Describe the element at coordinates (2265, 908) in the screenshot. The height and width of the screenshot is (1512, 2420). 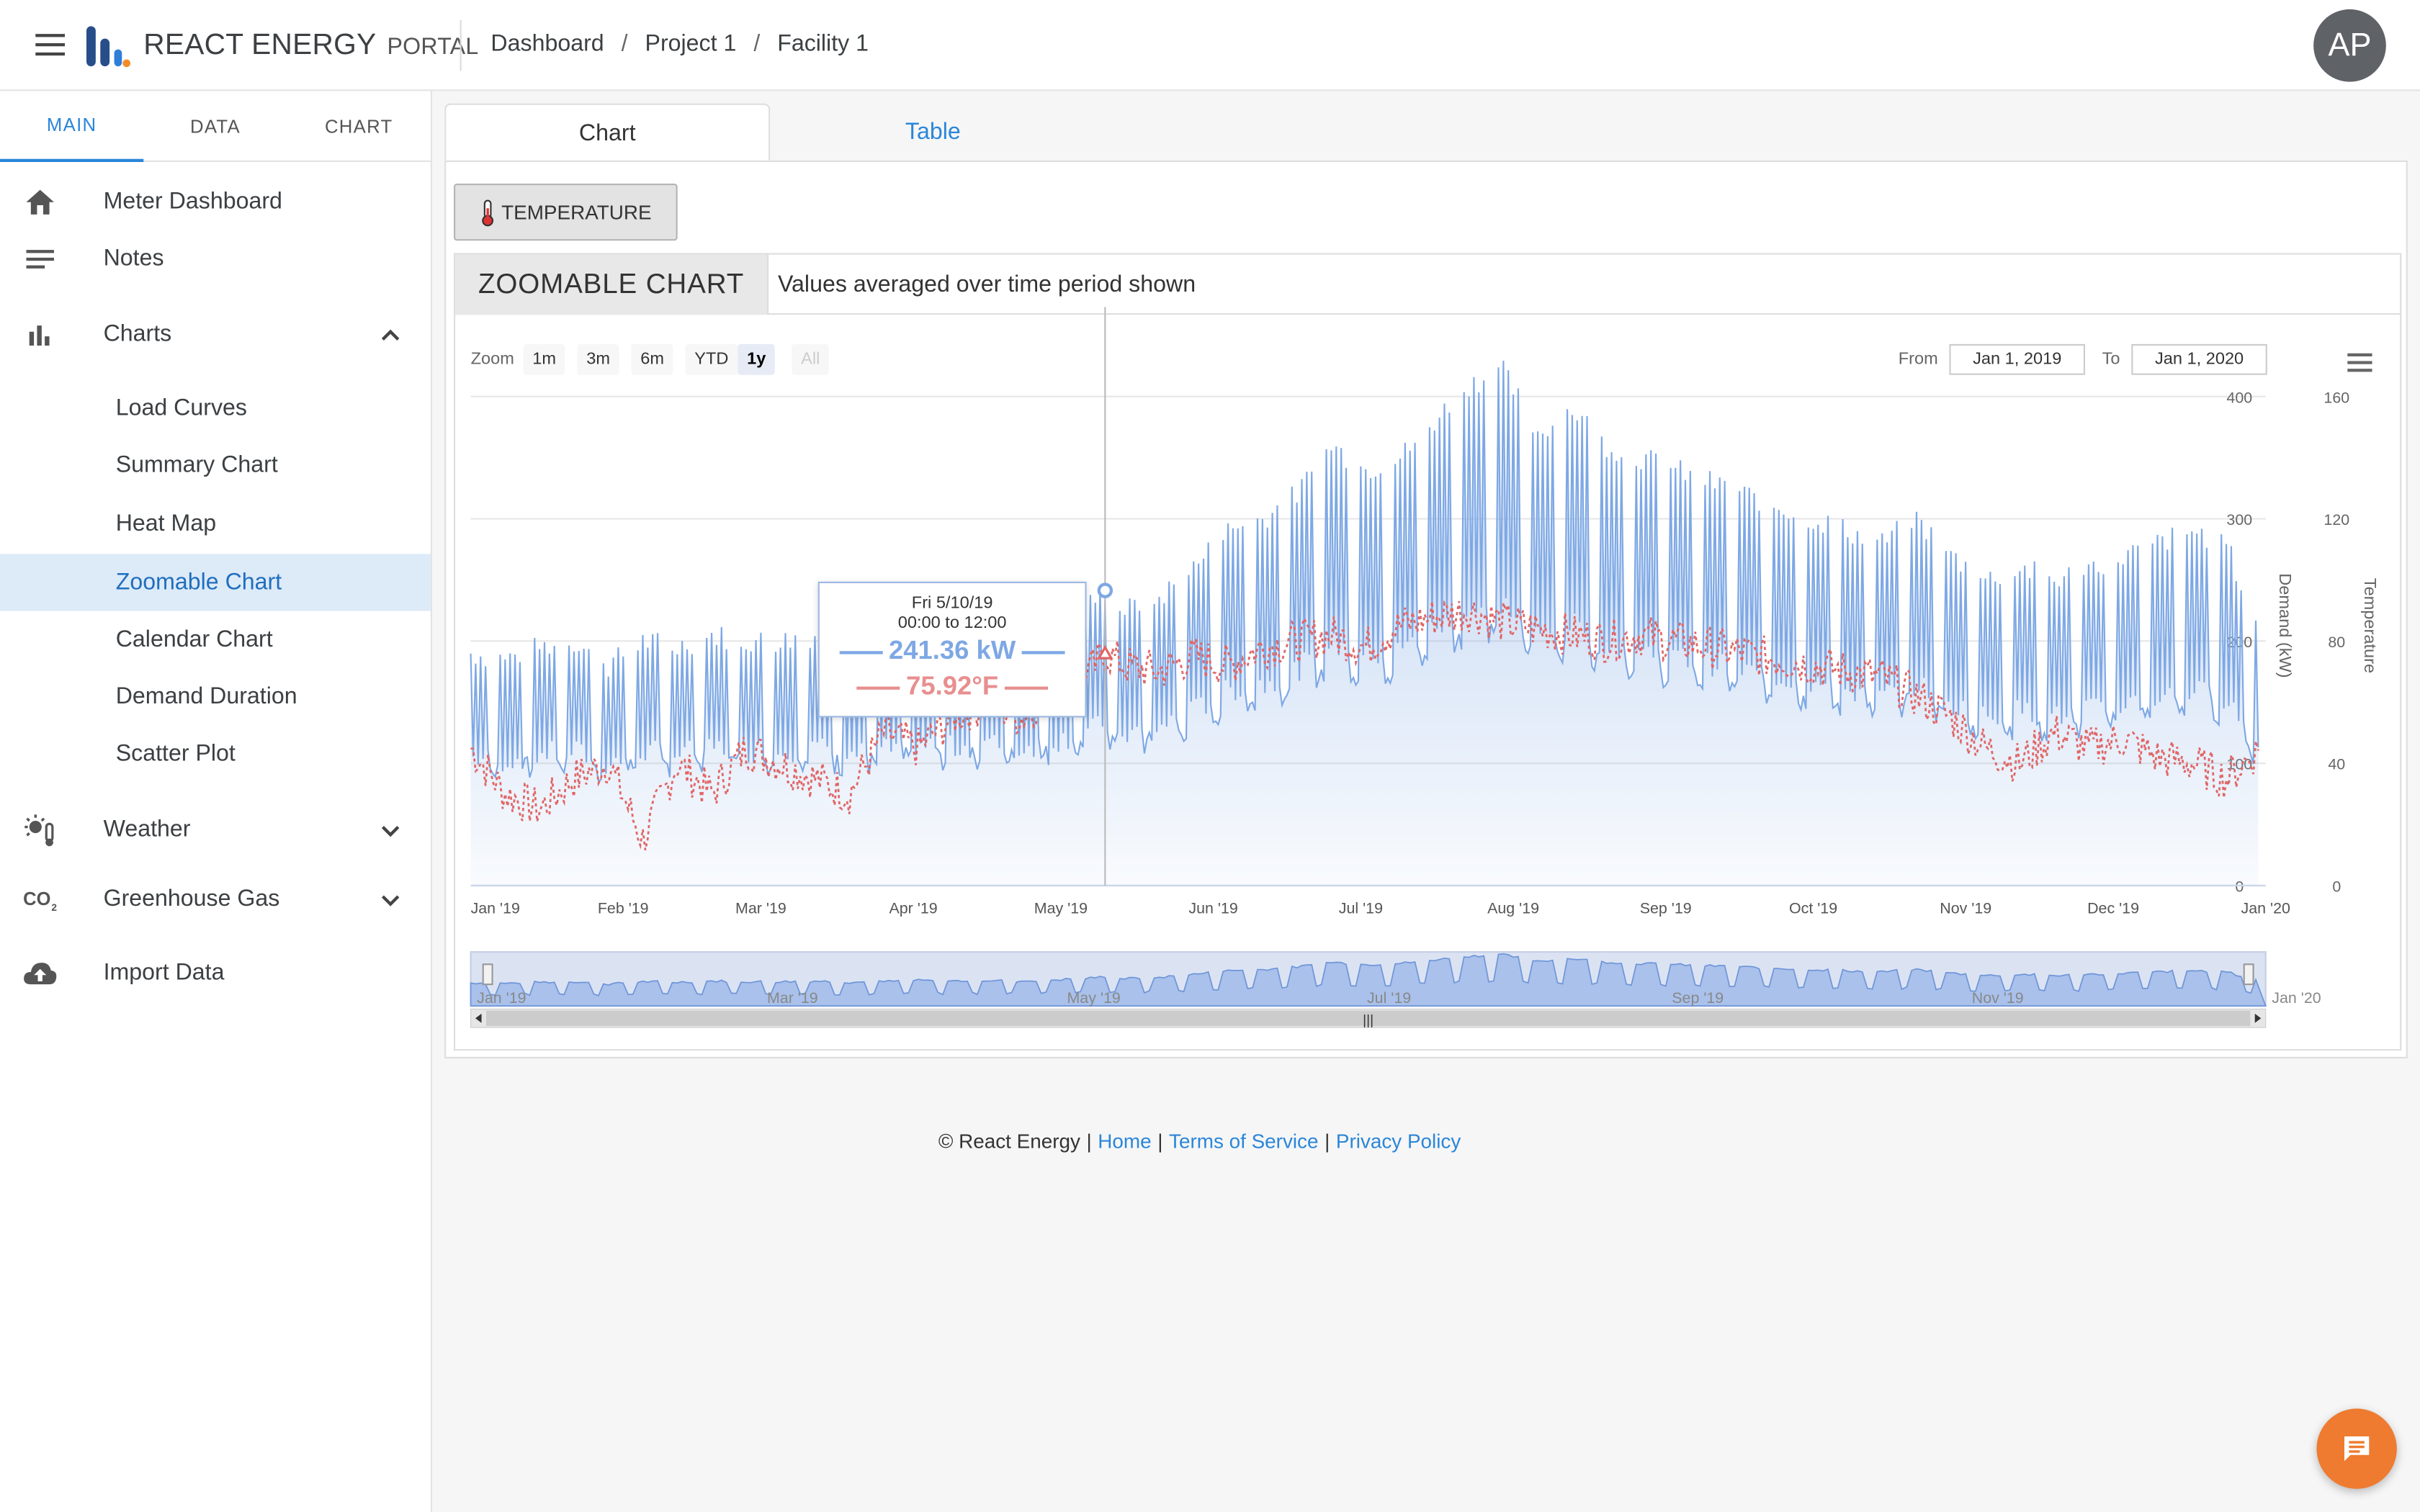
I see `x-tick-label: Jan '20` at that location.